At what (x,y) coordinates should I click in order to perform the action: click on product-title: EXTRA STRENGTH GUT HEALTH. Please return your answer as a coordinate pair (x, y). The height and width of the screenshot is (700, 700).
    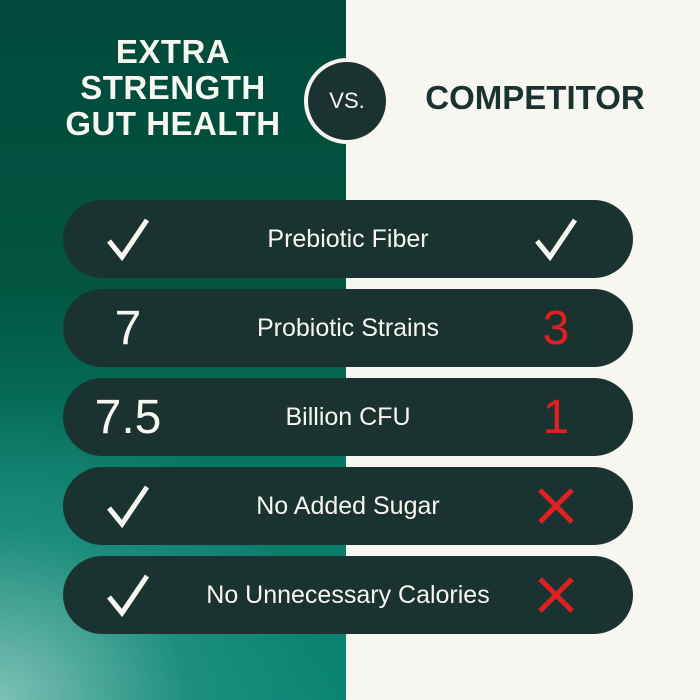
    Looking at the image, I should click on (173, 88).